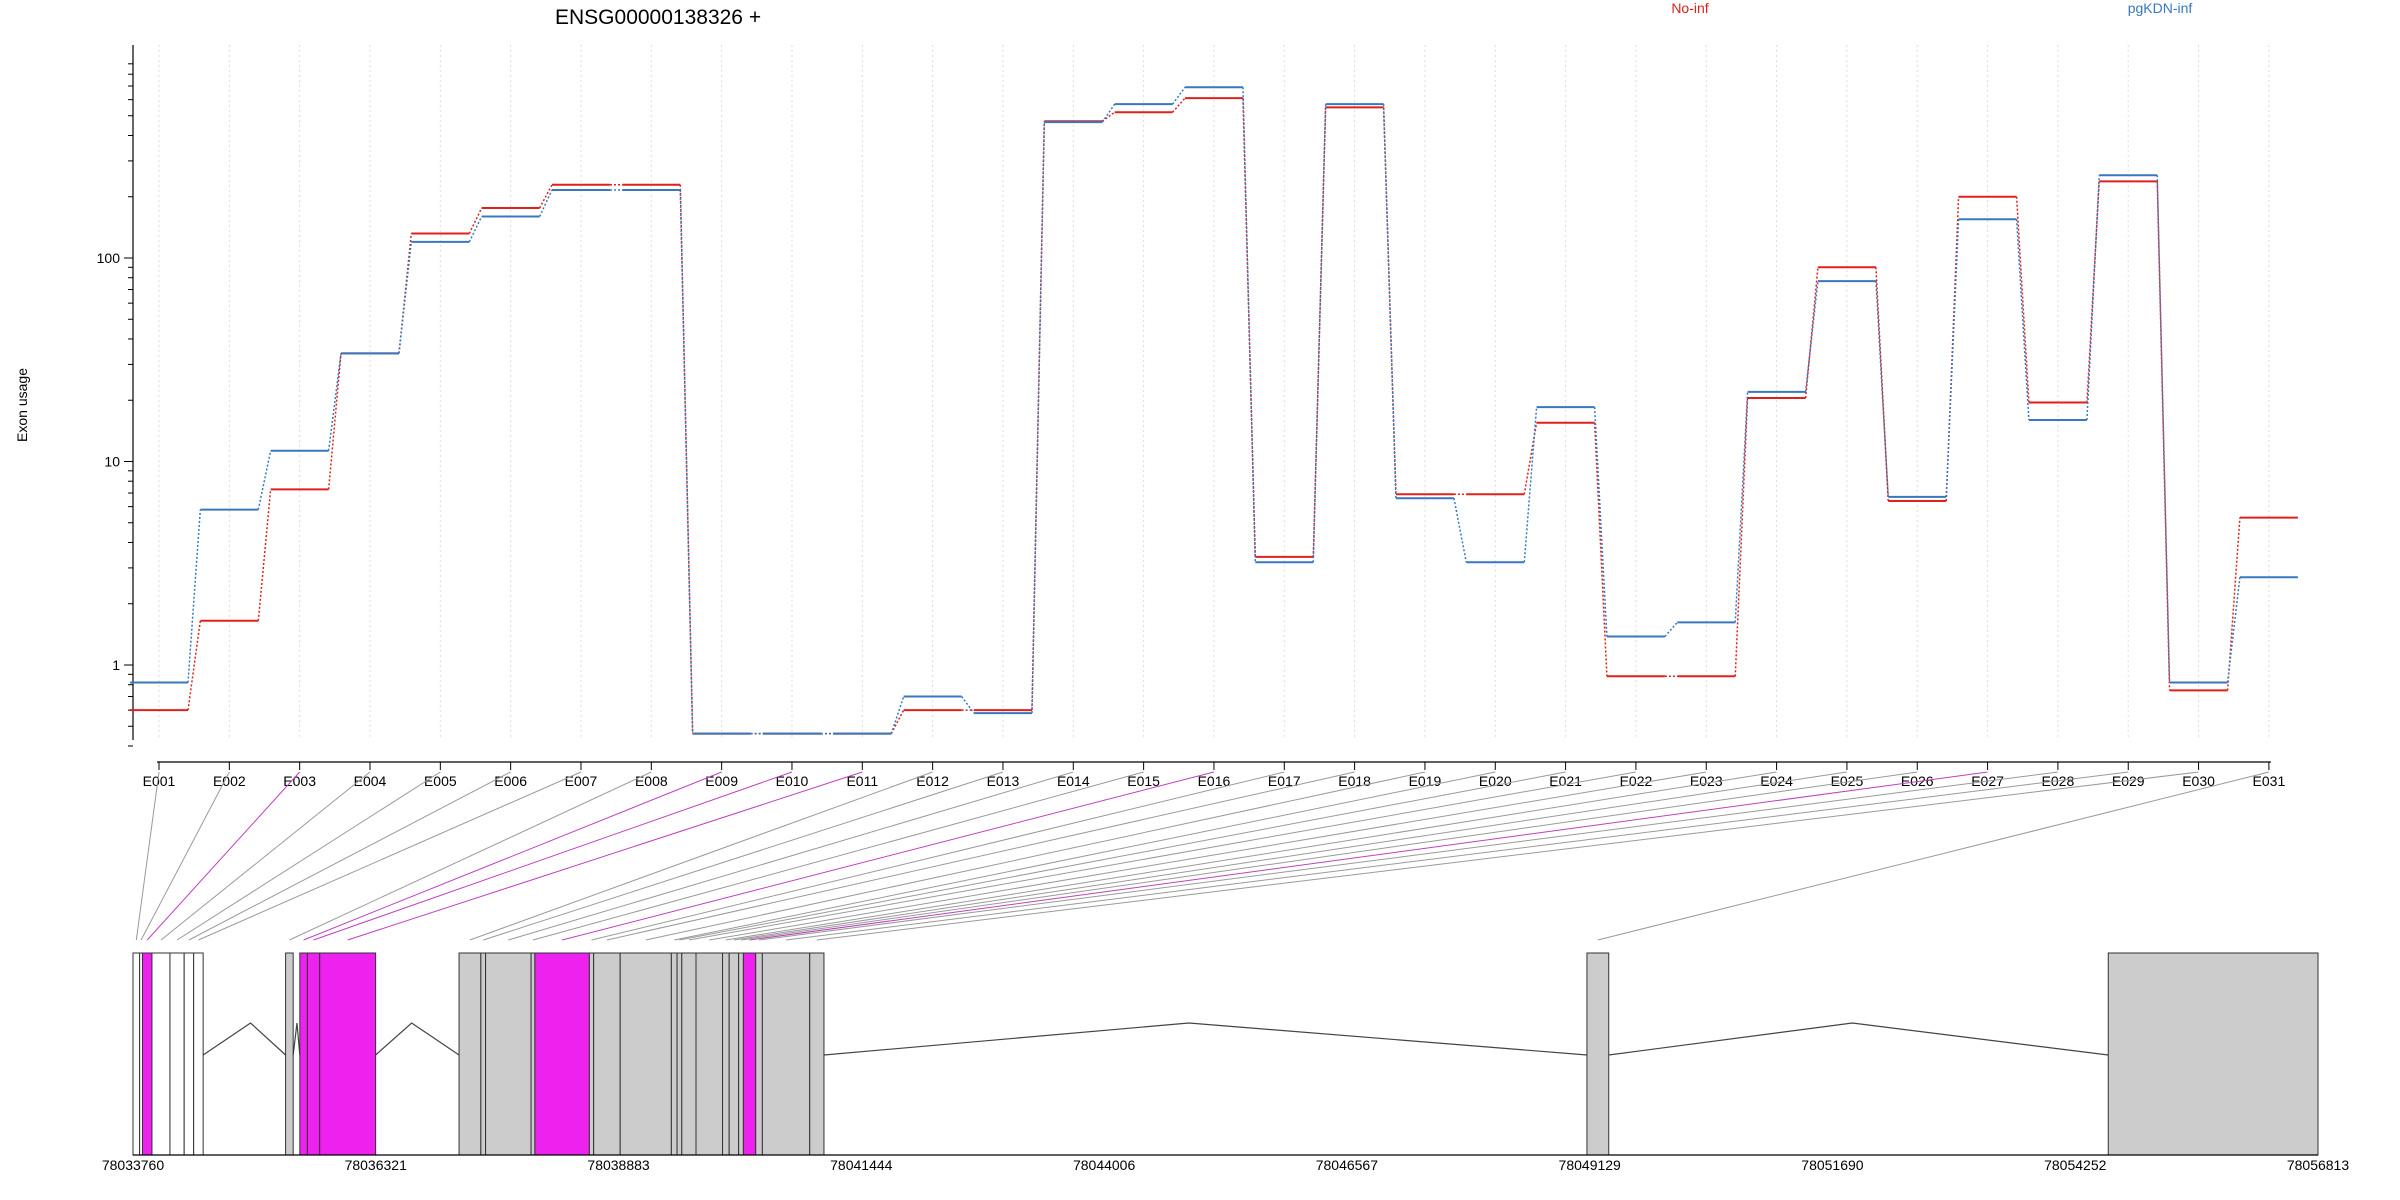 This screenshot has height=1200, width=2400. Describe the element at coordinates (1832, 1165) in the screenshot. I see `genomic-axis-label: 78051690` at that location.